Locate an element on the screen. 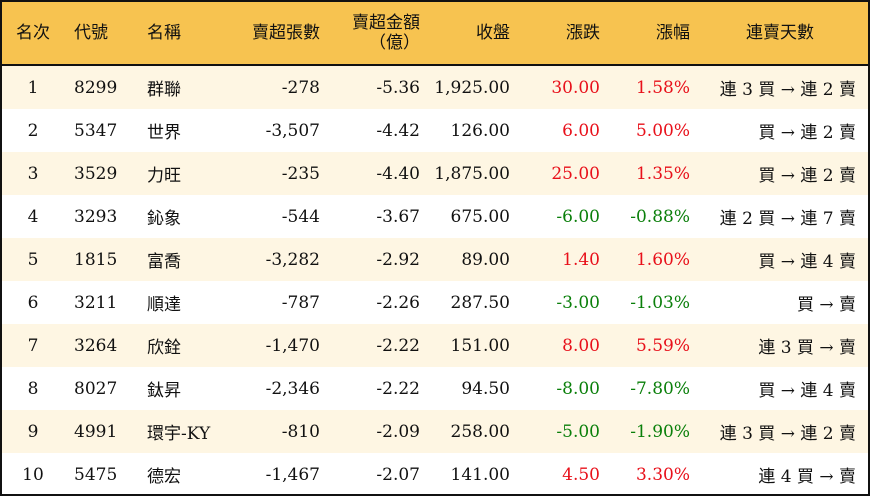 The width and height of the screenshot is (870, 496). cell-name: 力旺 is located at coordinates (184, 173).